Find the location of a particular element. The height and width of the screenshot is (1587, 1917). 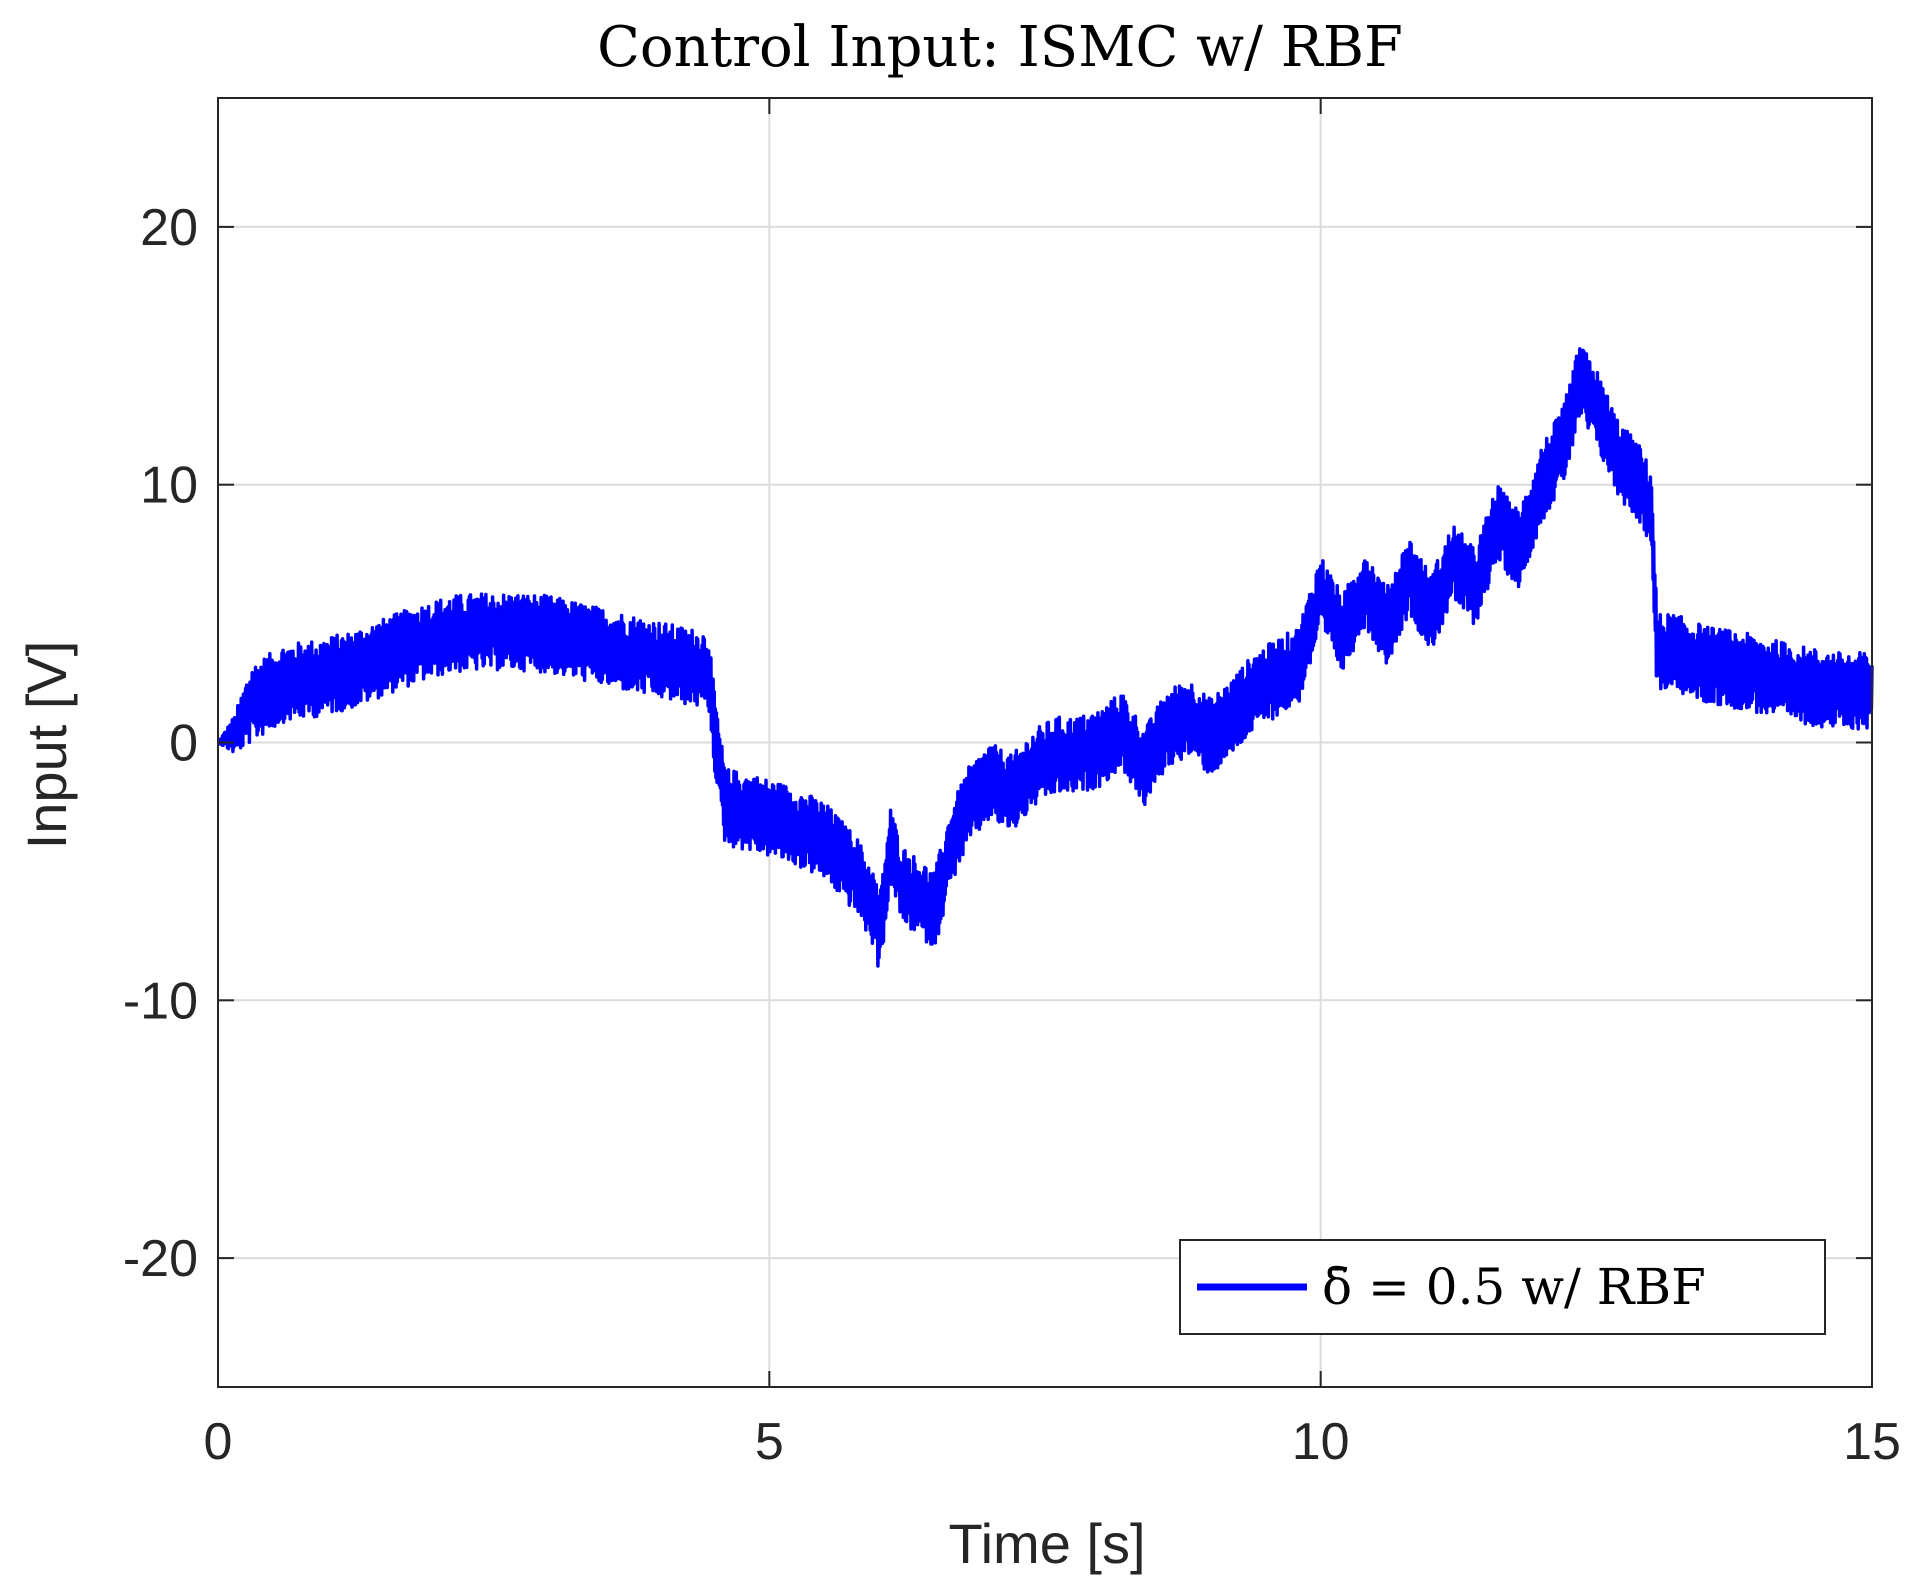

x-axis-label: Time [s] is located at coordinates (1046, 1543).